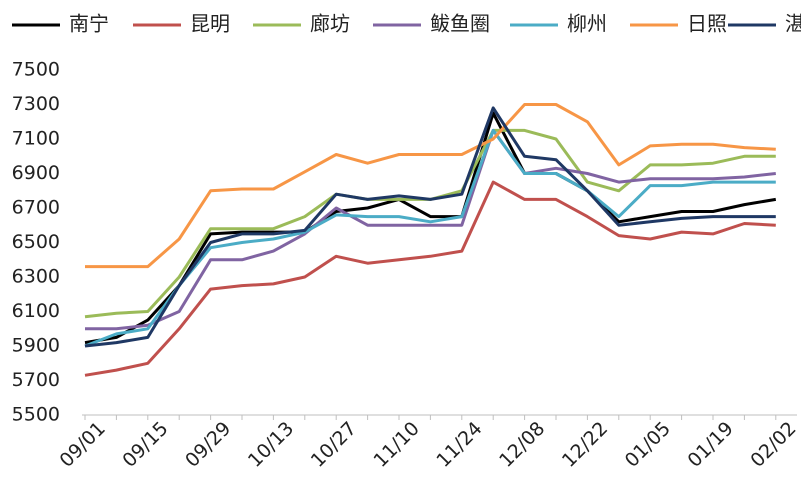  Describe the element at coordinates (36, 173) in the screenshot. I see `y-tick-label: 6900` at that location.